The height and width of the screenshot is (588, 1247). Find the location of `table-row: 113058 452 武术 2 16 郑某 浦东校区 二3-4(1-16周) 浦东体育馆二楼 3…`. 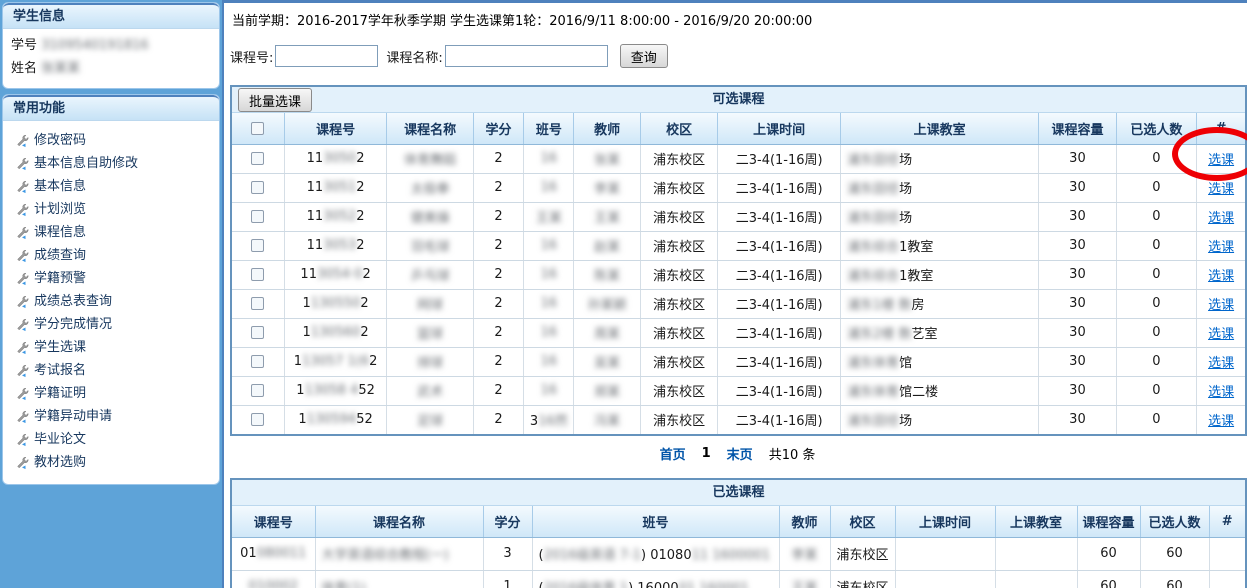

table-row: 113058 452 武术 2 16 郑某 浦东校区 二3-4(1-16周) 浦东体育馆二楼 3… is located at coordinates (738, 391).